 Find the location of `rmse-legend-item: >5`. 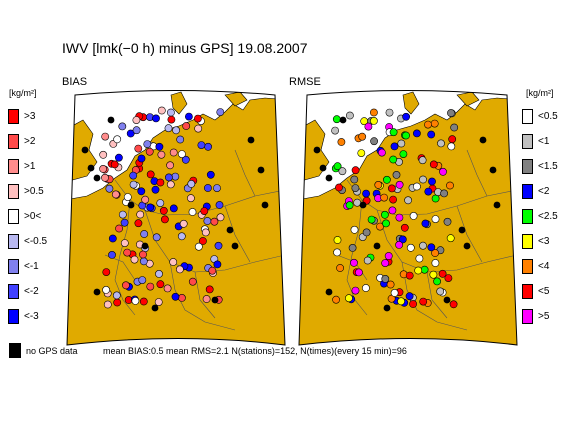

rmse-legend-item: >5 is located at coordinates (549, 317).